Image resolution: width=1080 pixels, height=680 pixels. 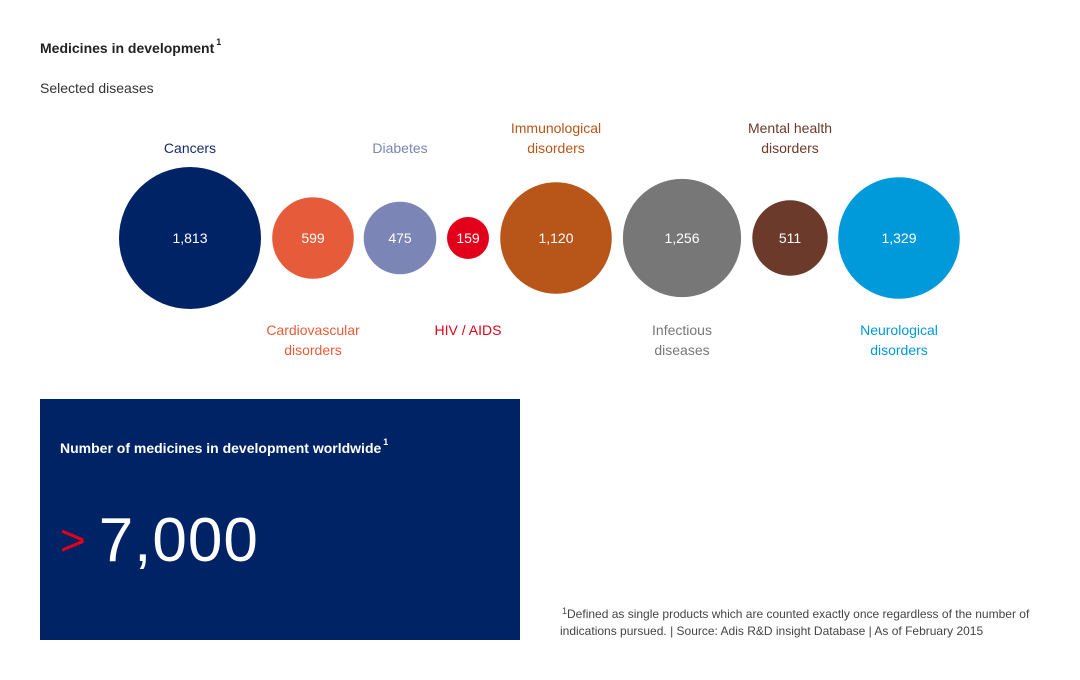 I want to click on bubble-hiv-aids, so click(x=468, y=238).